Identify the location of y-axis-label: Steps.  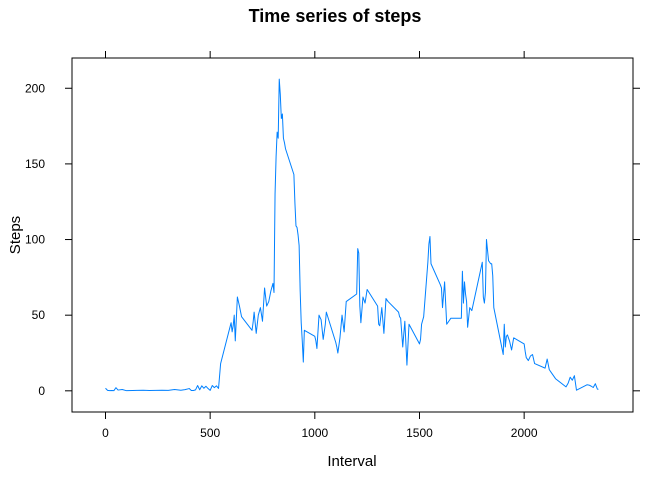
(15, 235).